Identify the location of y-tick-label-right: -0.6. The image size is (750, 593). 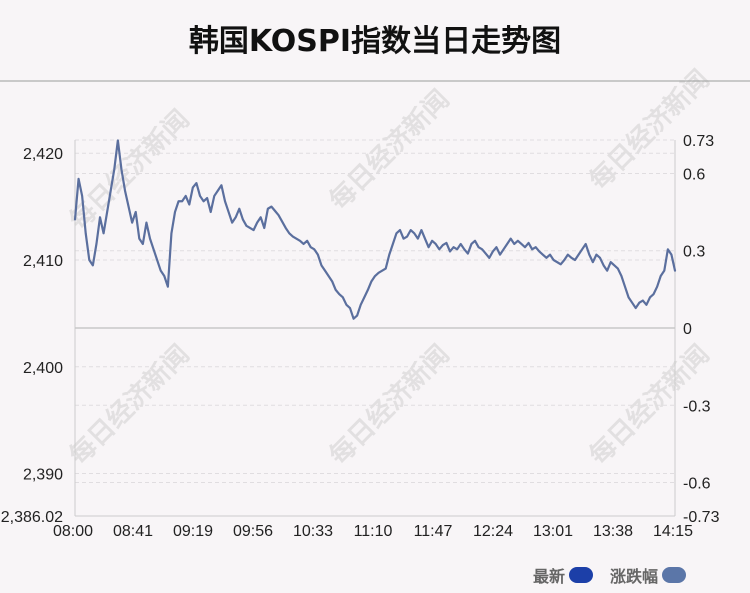
(697, 484).